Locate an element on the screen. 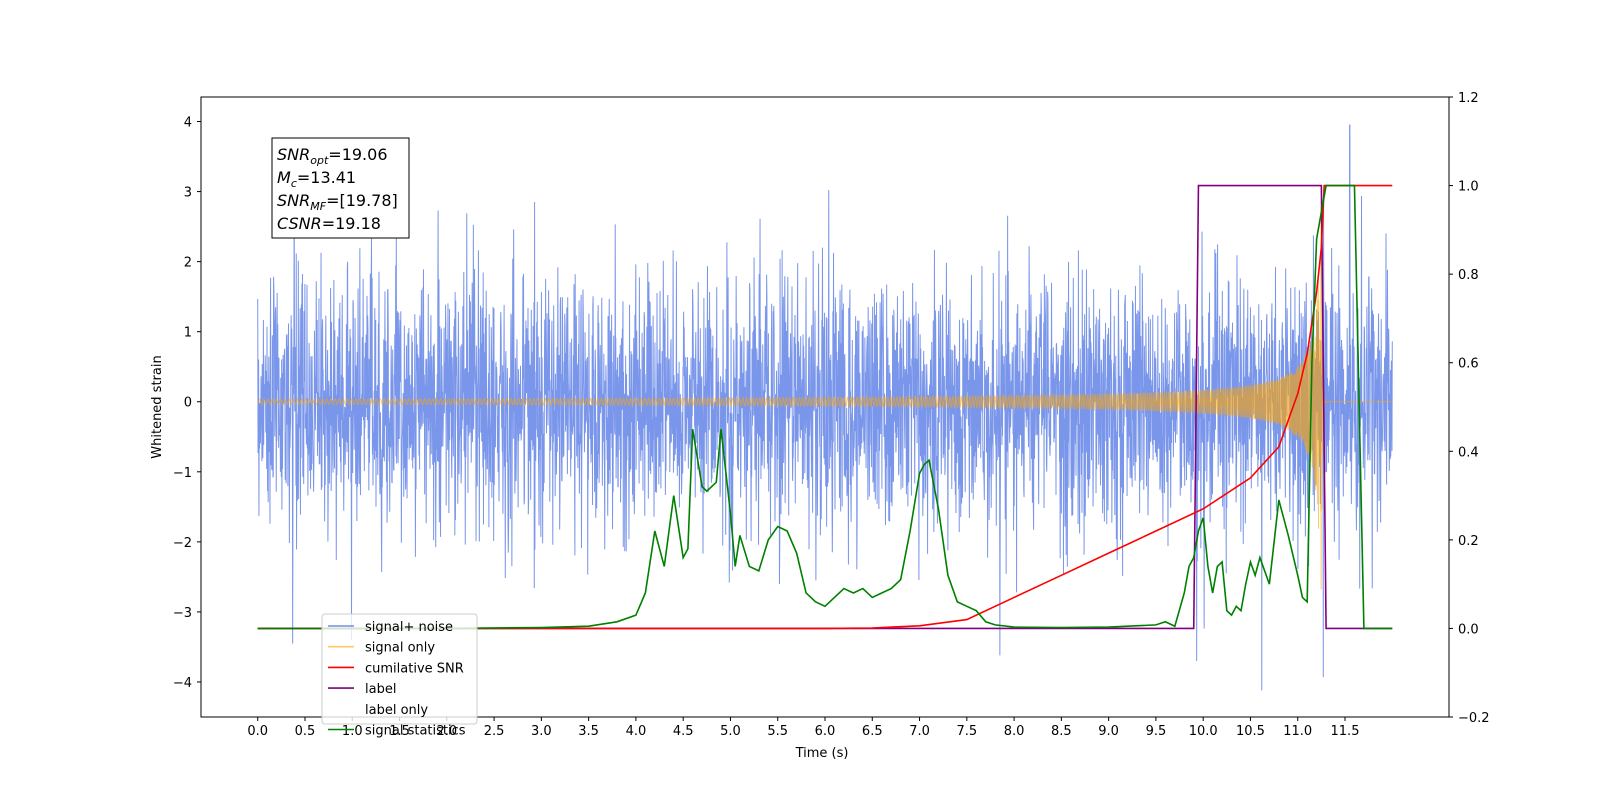 The image size is (1600, 800). x-tick-label: 0.0 is located at coordinates (257, 731).